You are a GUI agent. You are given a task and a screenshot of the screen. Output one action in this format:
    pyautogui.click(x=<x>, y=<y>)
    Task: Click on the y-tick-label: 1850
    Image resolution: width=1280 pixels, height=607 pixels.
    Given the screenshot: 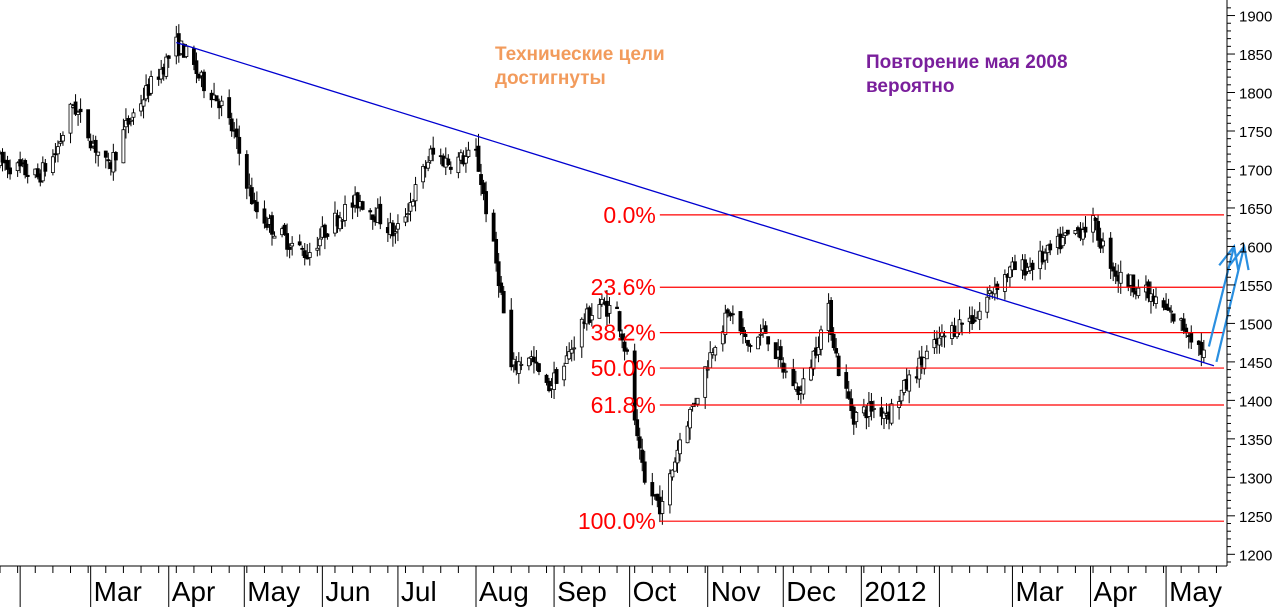 What is the action you would take?
    pyautogui.click(x=1255, y=55)
    